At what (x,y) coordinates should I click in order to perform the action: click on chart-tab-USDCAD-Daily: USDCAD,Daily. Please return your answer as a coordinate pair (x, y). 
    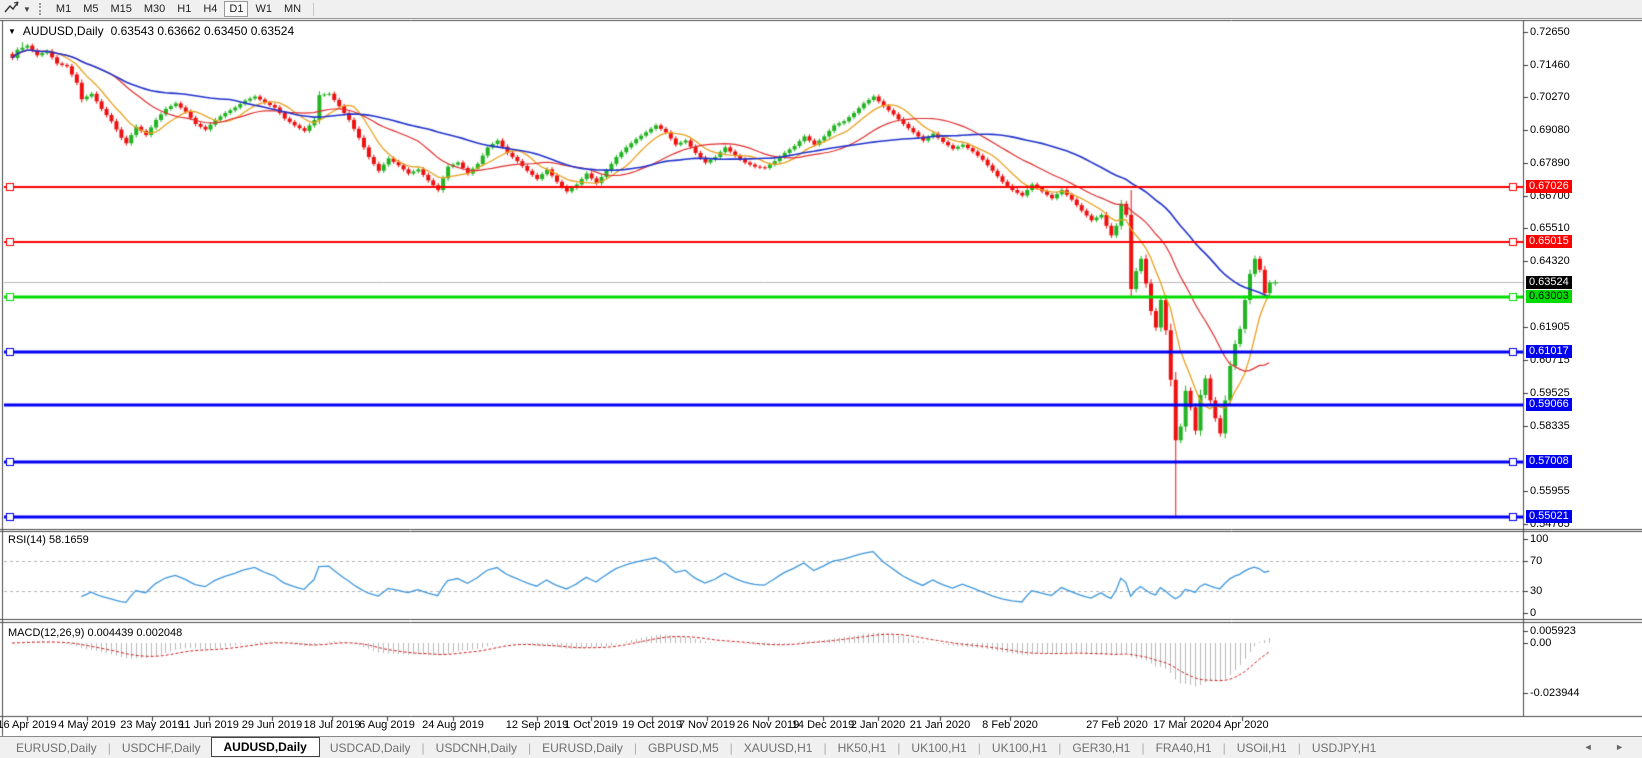
    Looking at the image, I should click on (370, 747).